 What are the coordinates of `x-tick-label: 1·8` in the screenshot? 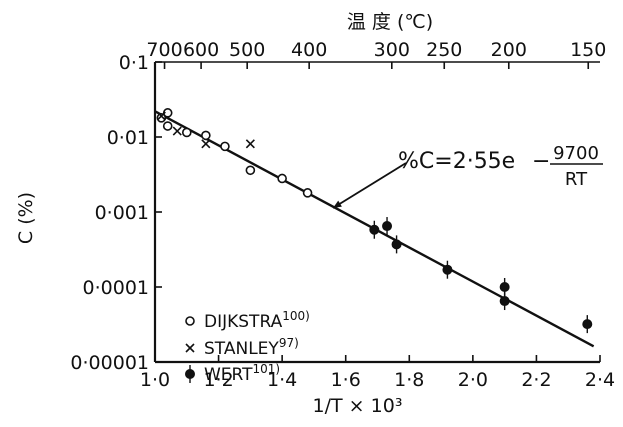 It's located at (409, 380).